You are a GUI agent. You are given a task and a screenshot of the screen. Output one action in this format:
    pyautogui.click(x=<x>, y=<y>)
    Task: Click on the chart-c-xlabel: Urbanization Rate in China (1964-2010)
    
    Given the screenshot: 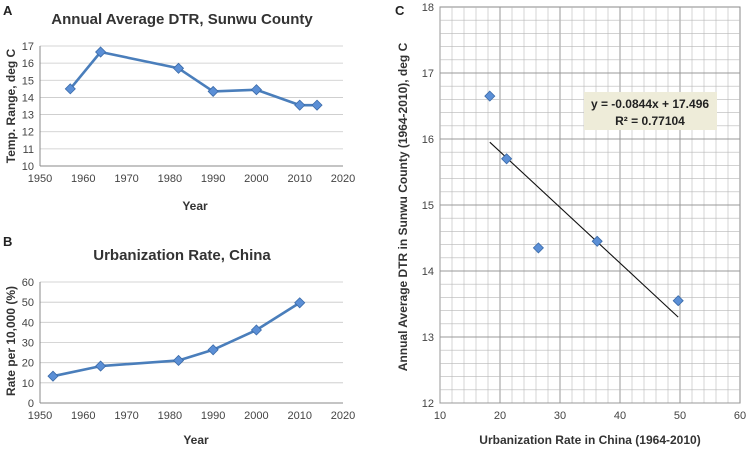 What is the action you would take?
    pyautogui.click(x=589, y=440)
    